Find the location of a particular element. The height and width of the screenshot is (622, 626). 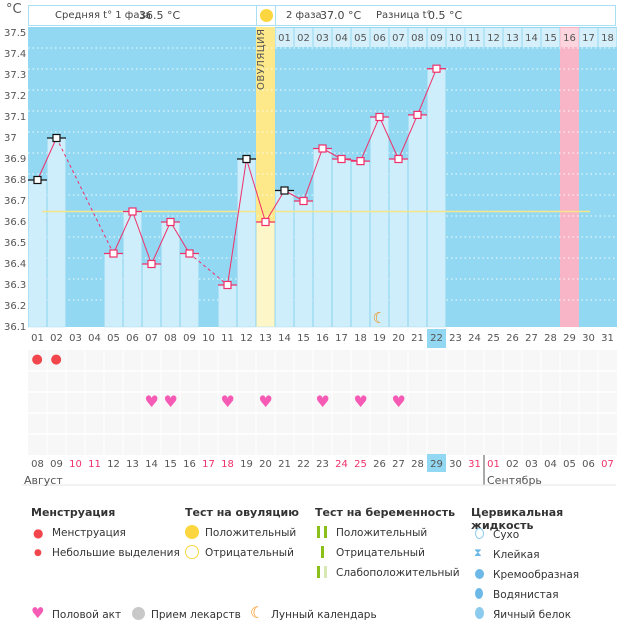

heart-icon: ♥ is located at coordinates (265, 401).